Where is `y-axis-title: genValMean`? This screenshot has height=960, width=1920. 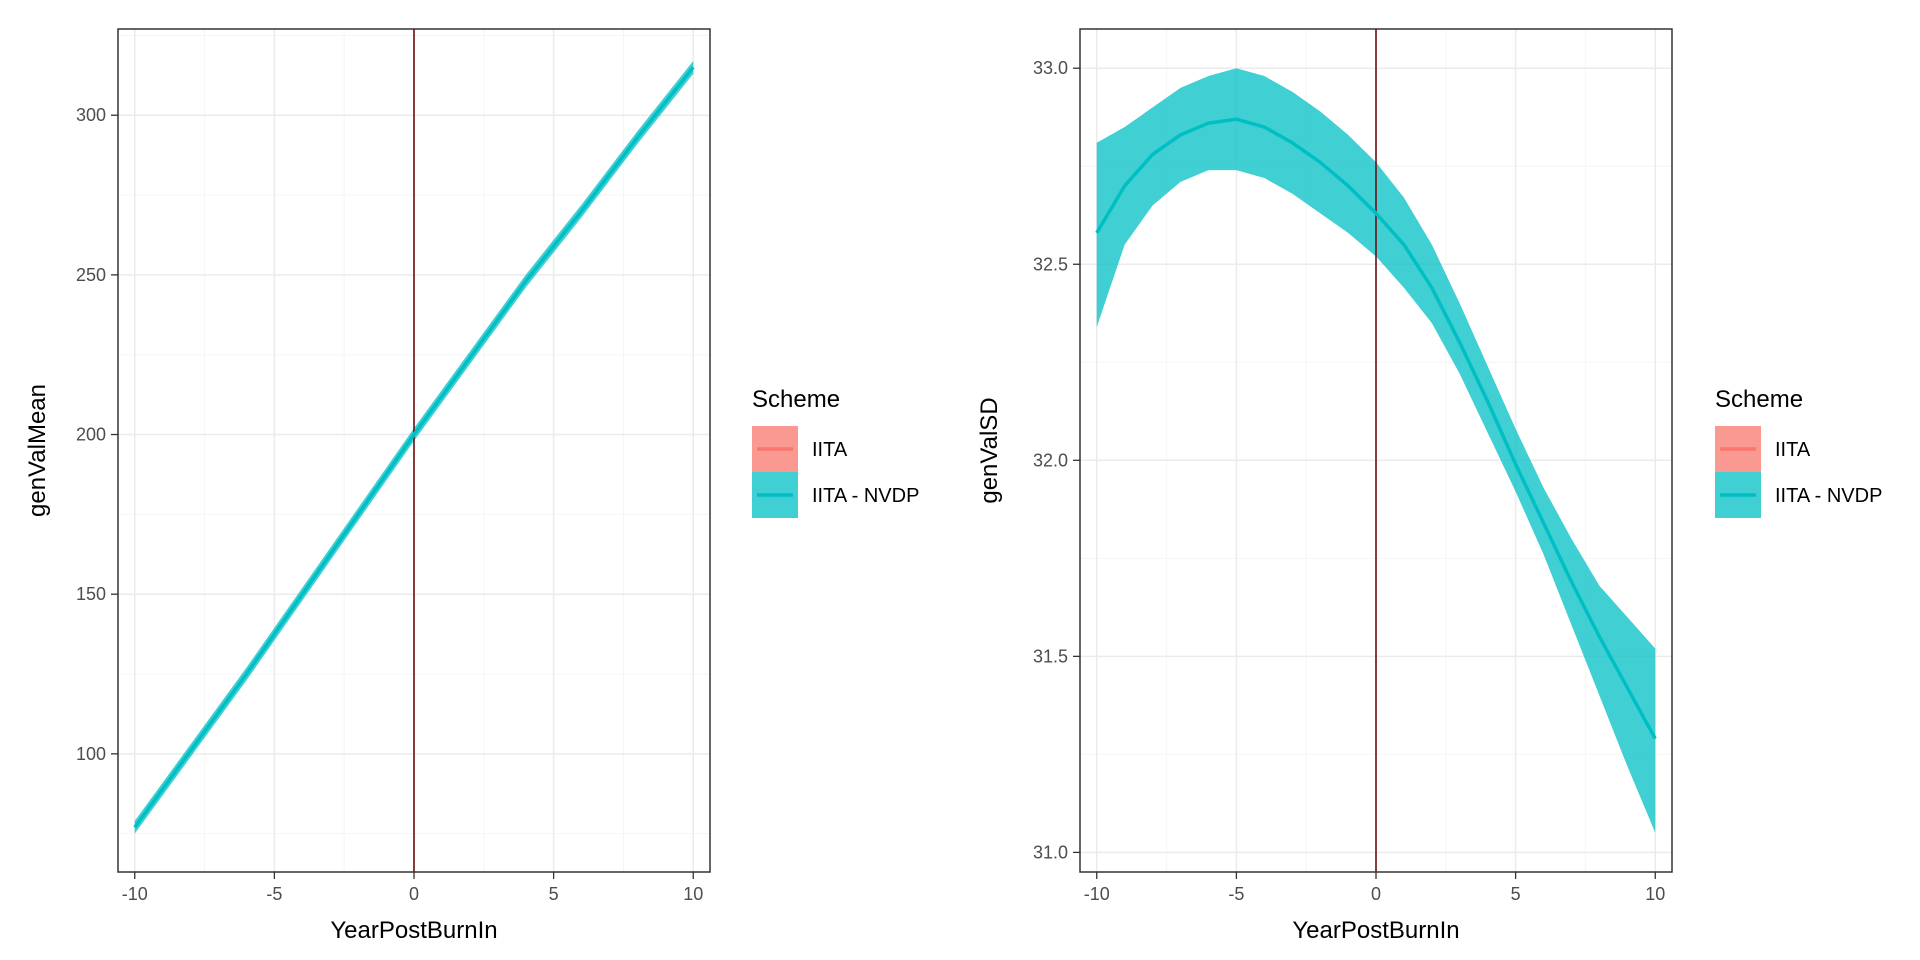 y-axis-title: genValMean is located at coordinates (37, 450).